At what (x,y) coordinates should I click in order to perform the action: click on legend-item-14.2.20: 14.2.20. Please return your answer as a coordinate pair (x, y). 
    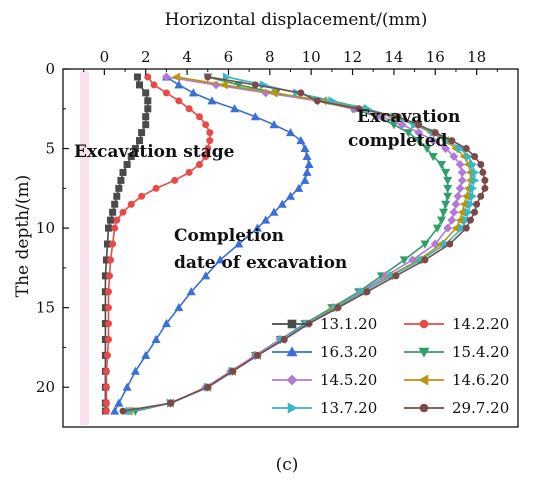
    Looking at the image, I should click on (456, 324).